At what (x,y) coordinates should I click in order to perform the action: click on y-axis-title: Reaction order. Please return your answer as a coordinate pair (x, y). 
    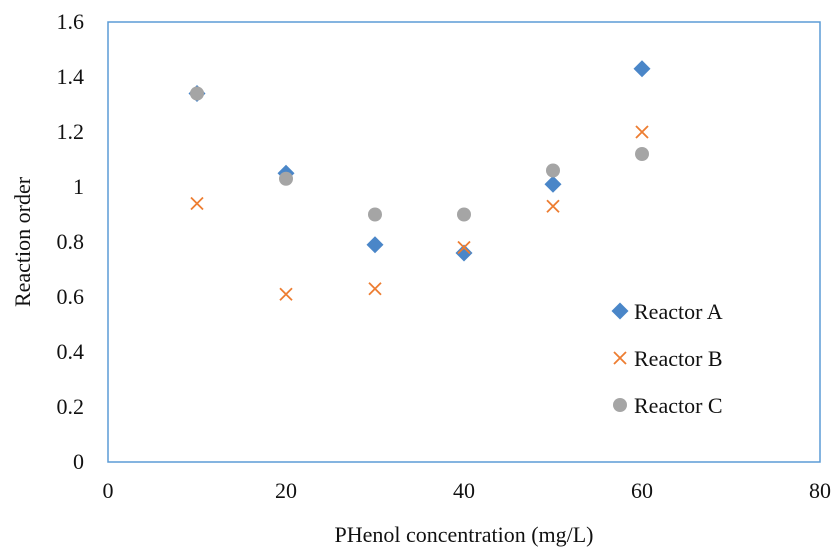
    Looking at the image, I should click on (22, 241).